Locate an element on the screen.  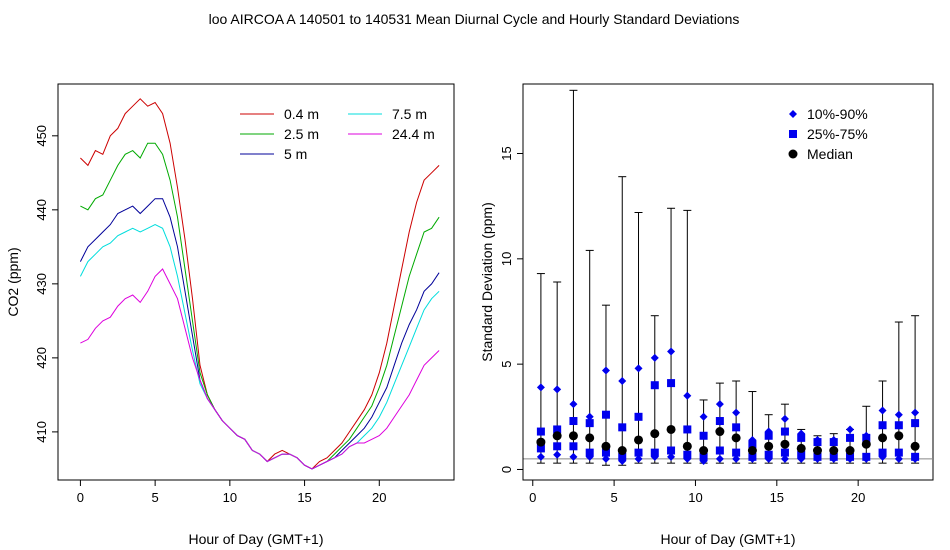
left-y-tick-label: 410 is located at coordinates (41, 432).